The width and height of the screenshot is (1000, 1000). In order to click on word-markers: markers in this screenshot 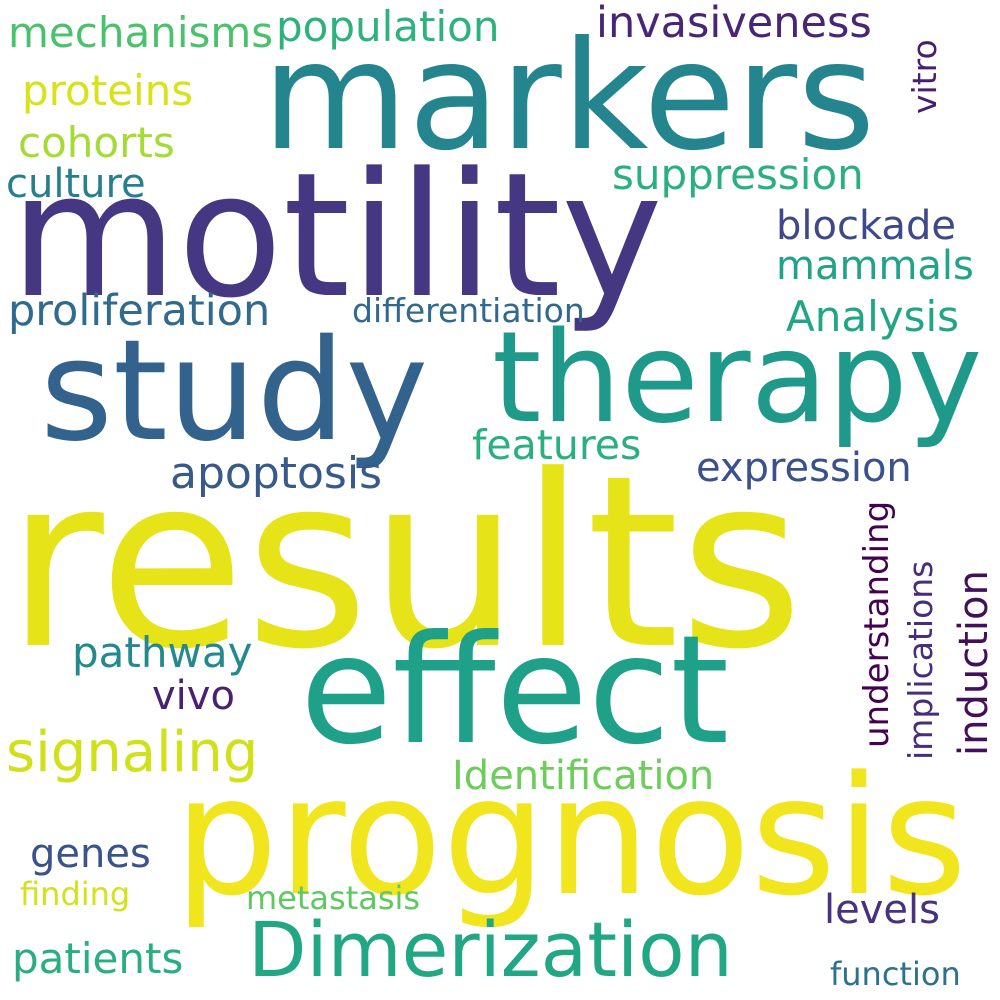, I will do `click(569, 97)`.